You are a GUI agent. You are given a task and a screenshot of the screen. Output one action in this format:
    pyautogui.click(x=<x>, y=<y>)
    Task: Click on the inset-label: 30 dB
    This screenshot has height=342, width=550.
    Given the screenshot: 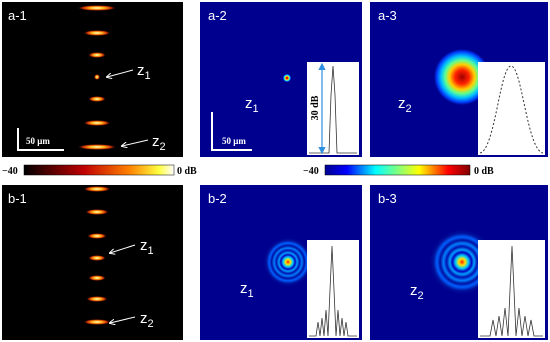 What is the action you would take?
    pyautogui.click(x=315, y=107)
    